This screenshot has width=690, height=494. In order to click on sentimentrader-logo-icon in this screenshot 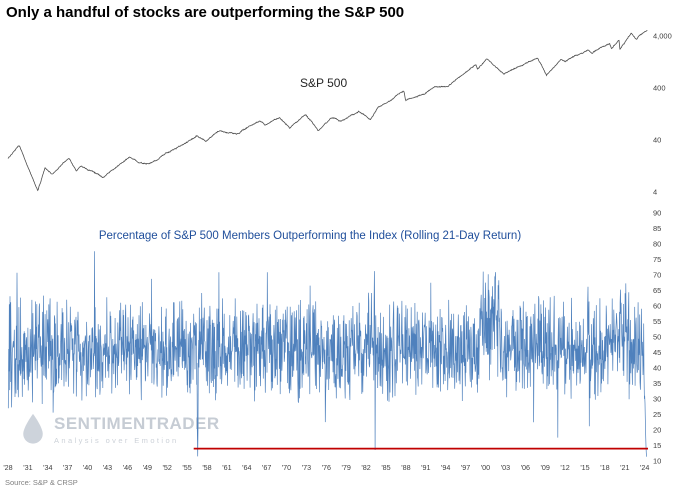, I will do `click(33, 428)`.